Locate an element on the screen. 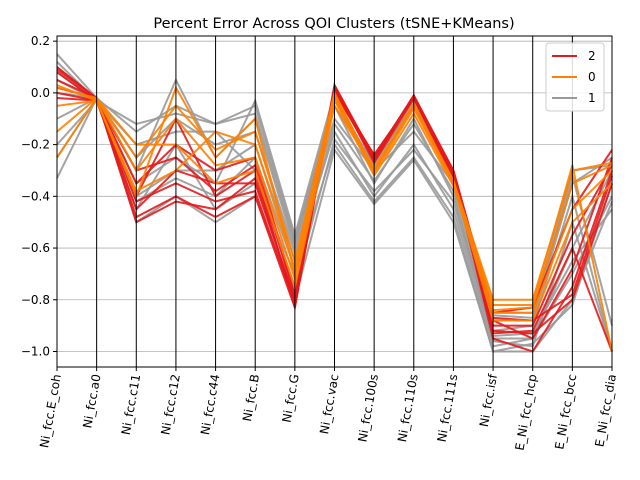  y-tick-label: −0.4 is located at coordinates (35, 196).